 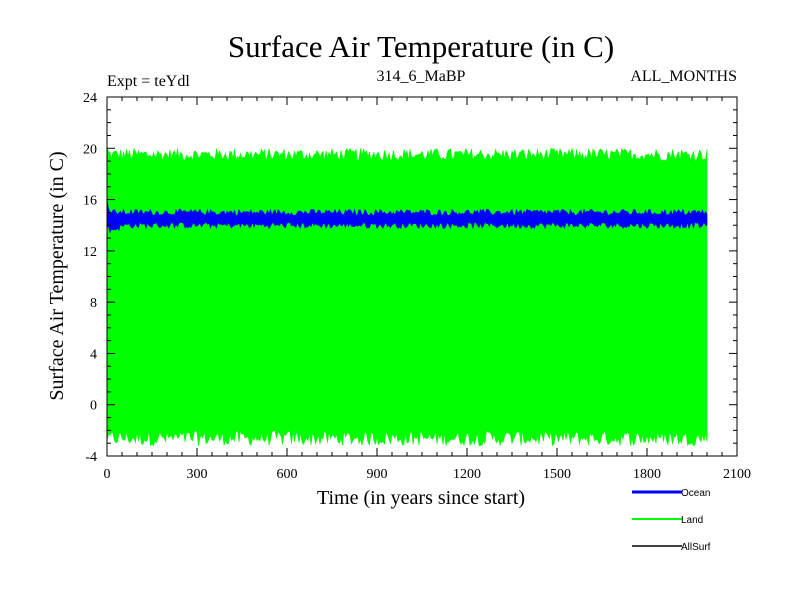 I want to click on run-label: 314_6_MaBP, so click(x=421, y=76).